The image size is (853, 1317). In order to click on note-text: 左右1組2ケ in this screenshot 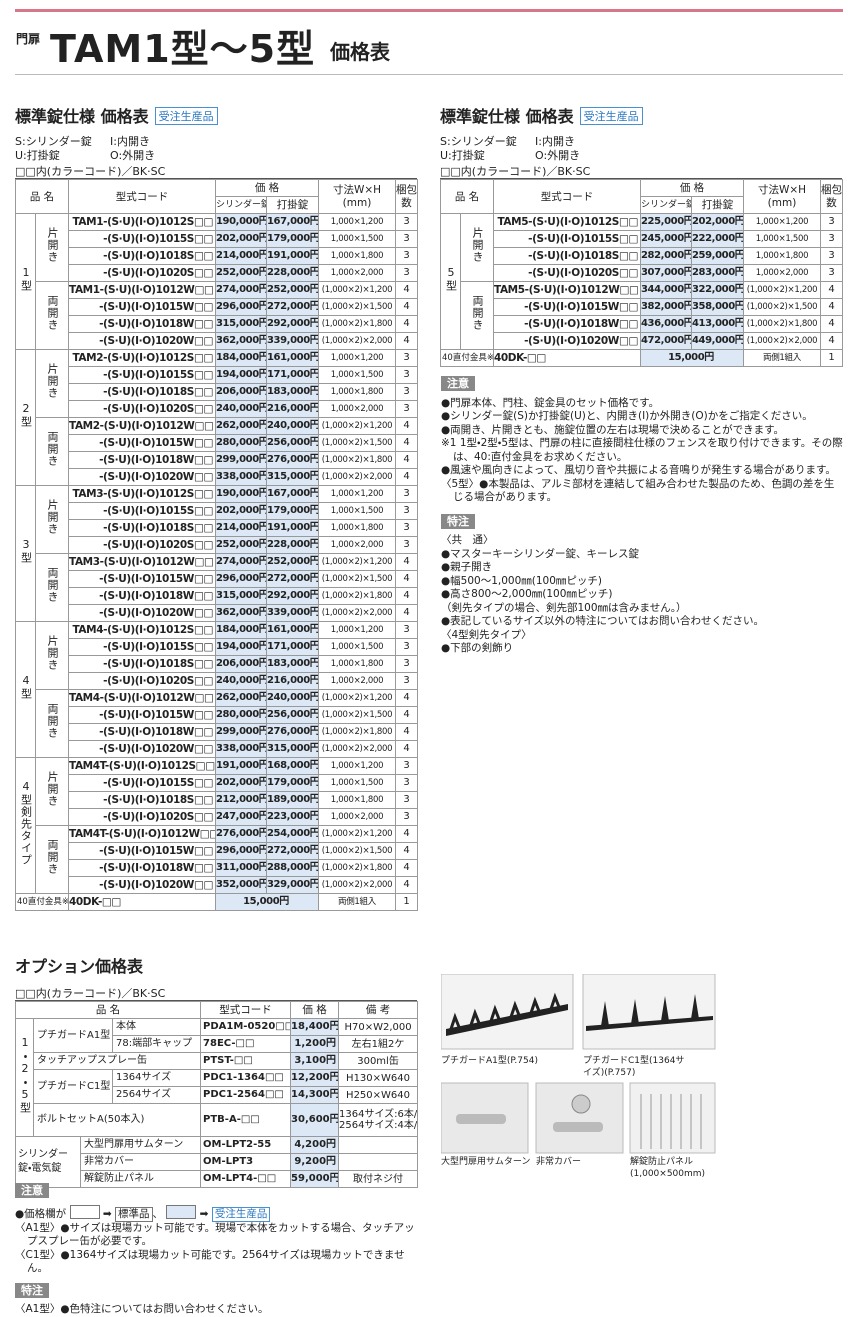, I will do `click(378, 1044)`.